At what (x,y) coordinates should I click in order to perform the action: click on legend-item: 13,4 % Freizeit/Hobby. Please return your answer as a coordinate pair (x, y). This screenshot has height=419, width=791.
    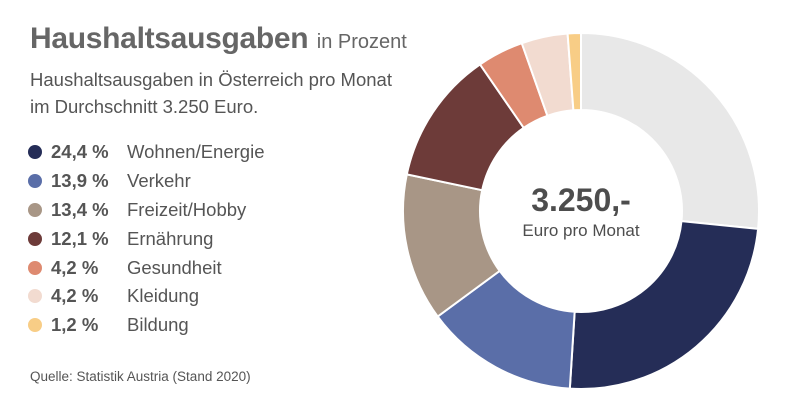
    Looking at the image, I should click on (146, 210).